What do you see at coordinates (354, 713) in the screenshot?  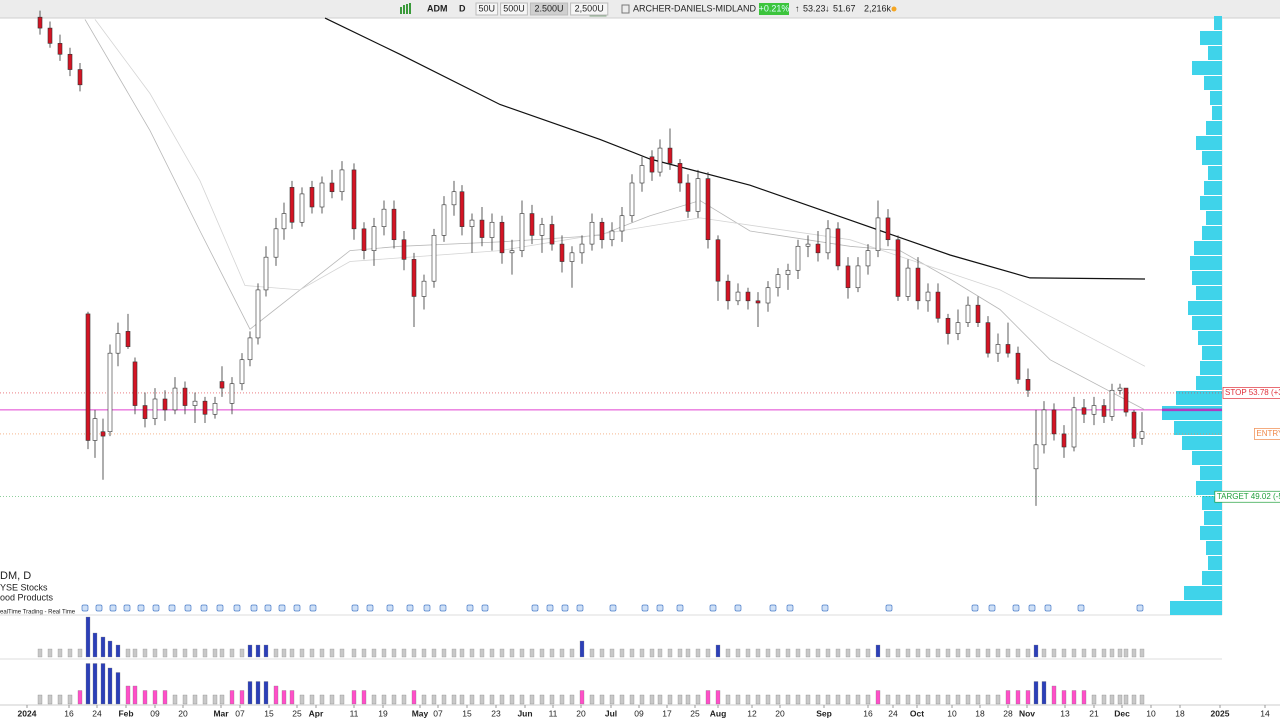 I see `x-tick-label: 11` at bounding box center [354, 713].